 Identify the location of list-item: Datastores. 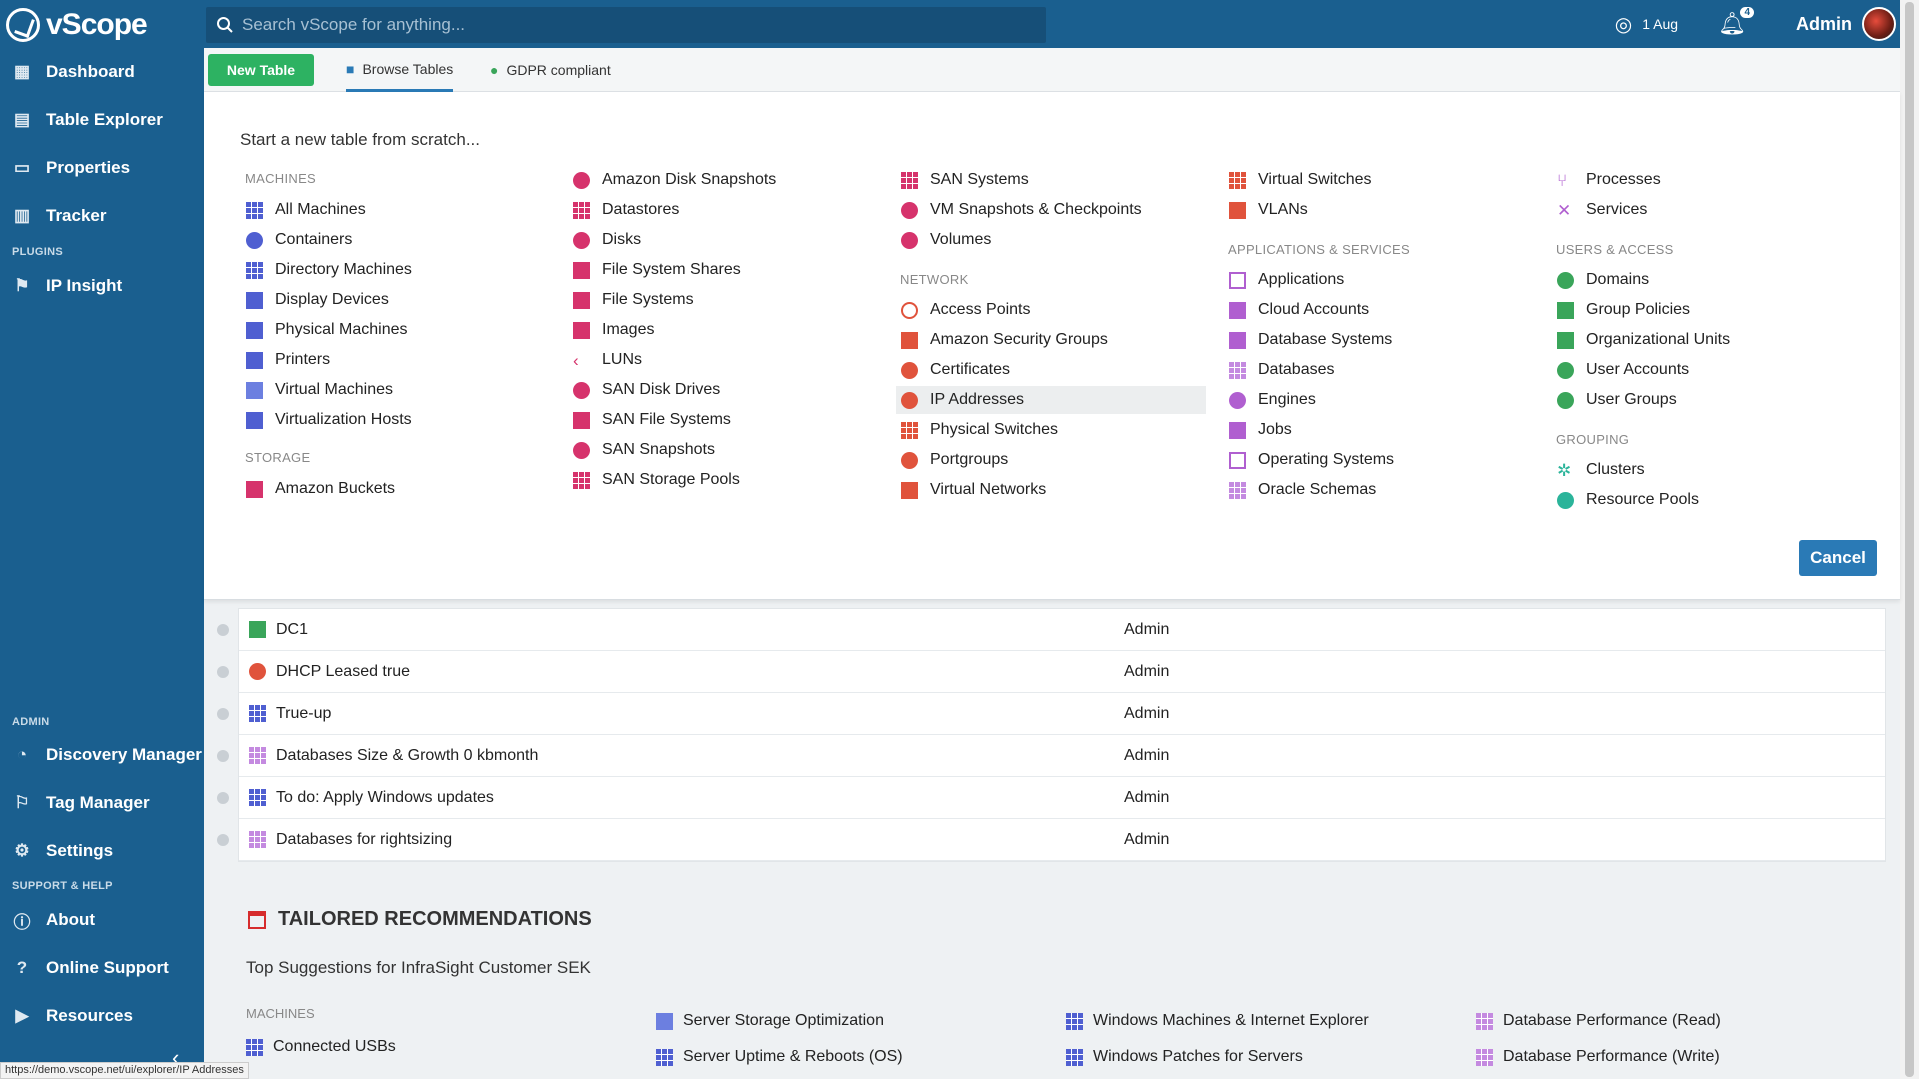
(723, 210).